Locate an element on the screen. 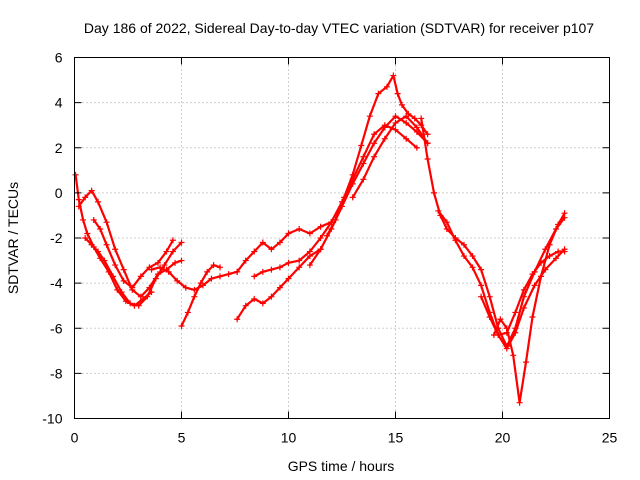 Image resolution: width=640 pixels, height=480 pixels. y-tick-label: 4 is located at coordinates (59, 103).